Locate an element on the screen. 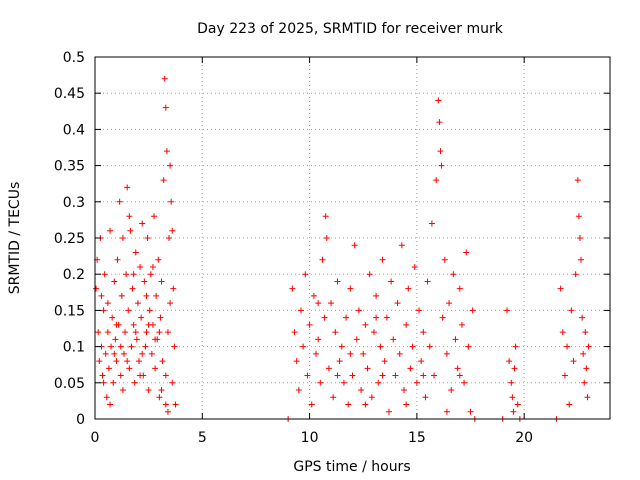  y-tick-label: 0.05 is located at coordinates (69, 384).